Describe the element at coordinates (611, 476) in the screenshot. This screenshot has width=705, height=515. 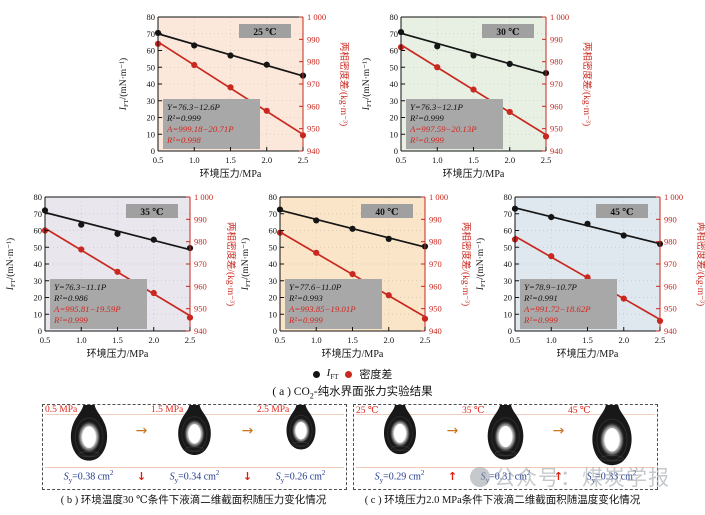
I see `area-value: Sy=0.33 cm2` at that location.